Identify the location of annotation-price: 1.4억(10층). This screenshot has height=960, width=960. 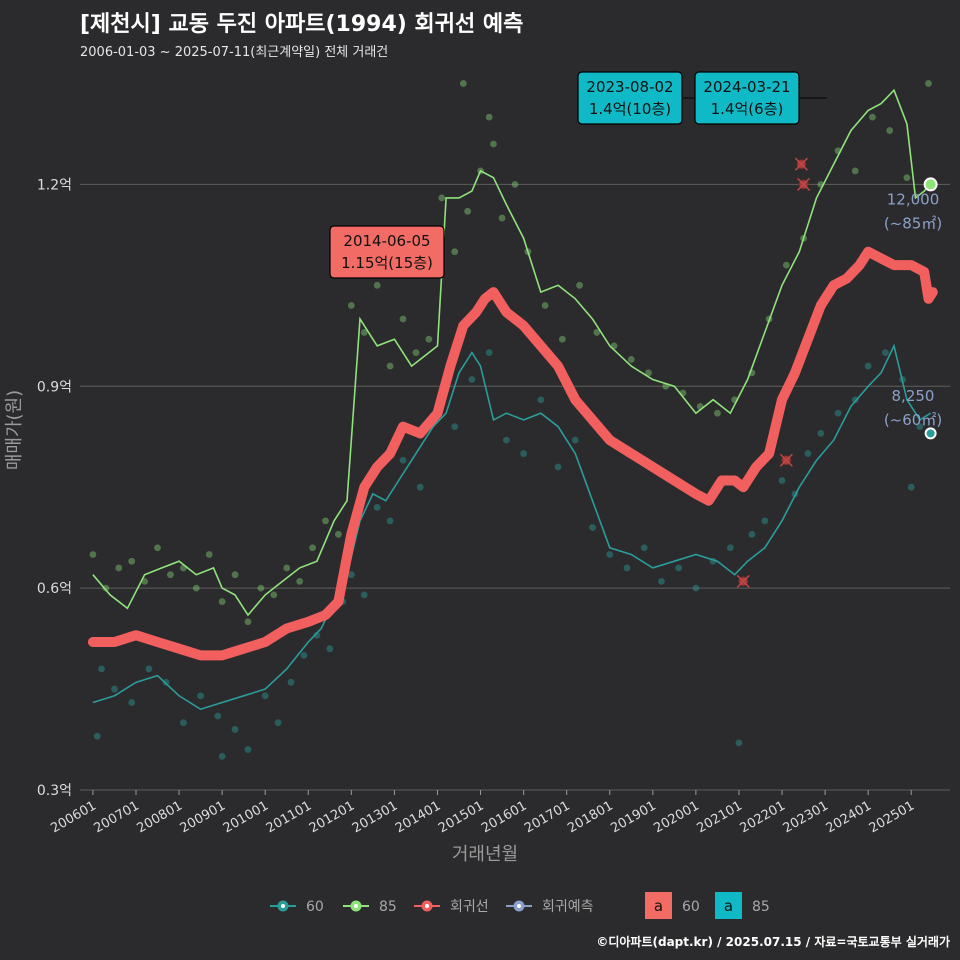
(630, 109).